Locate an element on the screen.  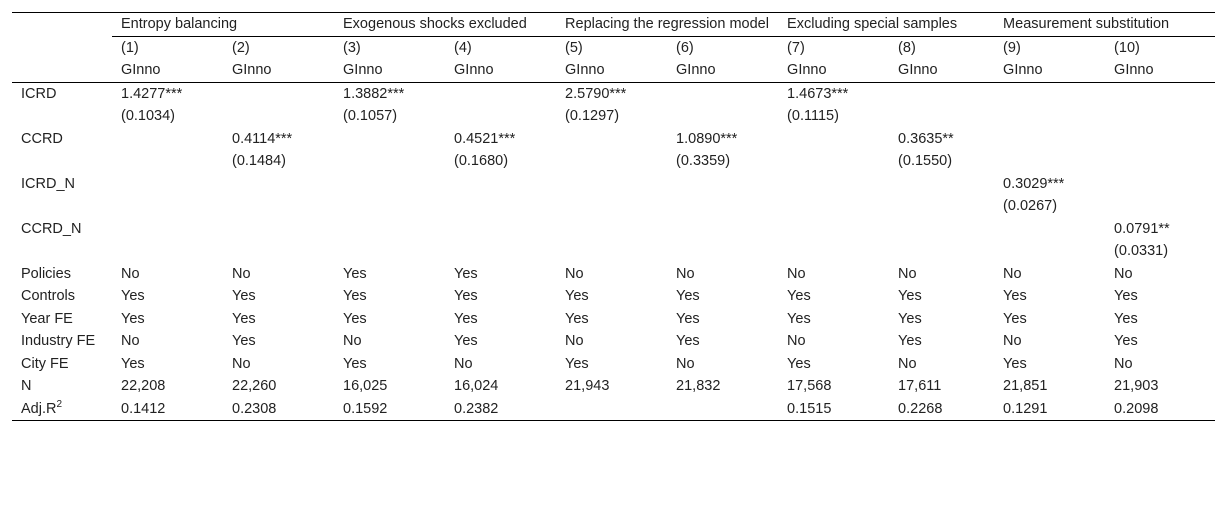
info-row: City FE Yes No Yes No Yes No Yes No Yes No is located at coordinates (613, 364).